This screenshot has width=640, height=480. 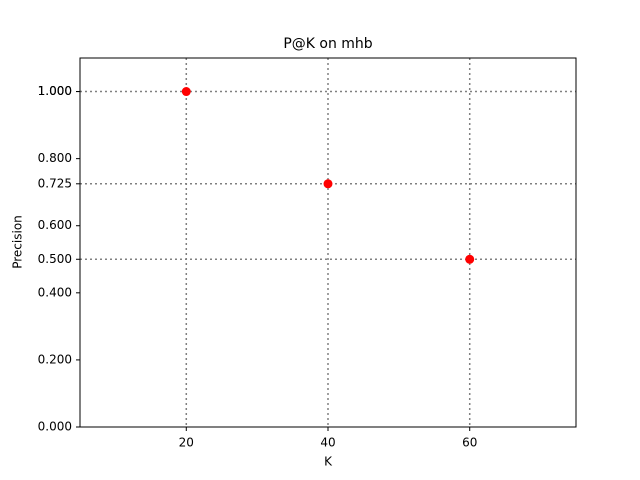 What do you see at coordinates (55, 91) in the screenshot?
I see `y-tick-label: 1.000` at bounding box center [55, 91].